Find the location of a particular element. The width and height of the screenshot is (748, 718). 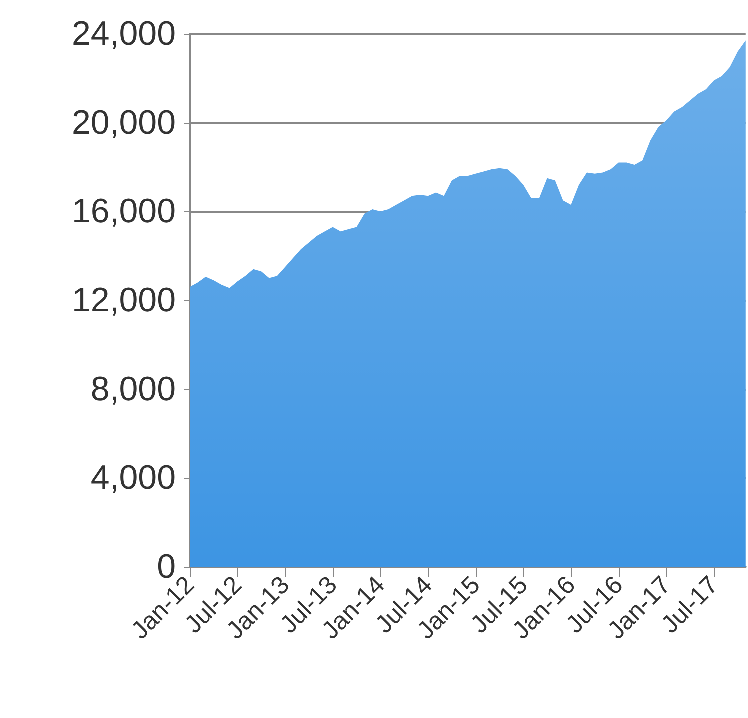

y-tick-label: 24,000 is located at coordinates (124, 34).